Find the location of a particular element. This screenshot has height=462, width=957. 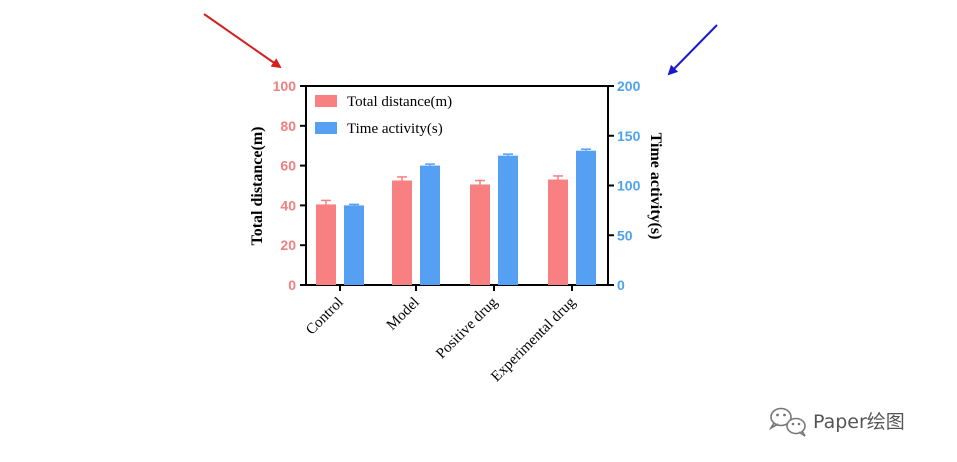

left-axis-title: Total distance(m) is located at coordinates (257, 186).